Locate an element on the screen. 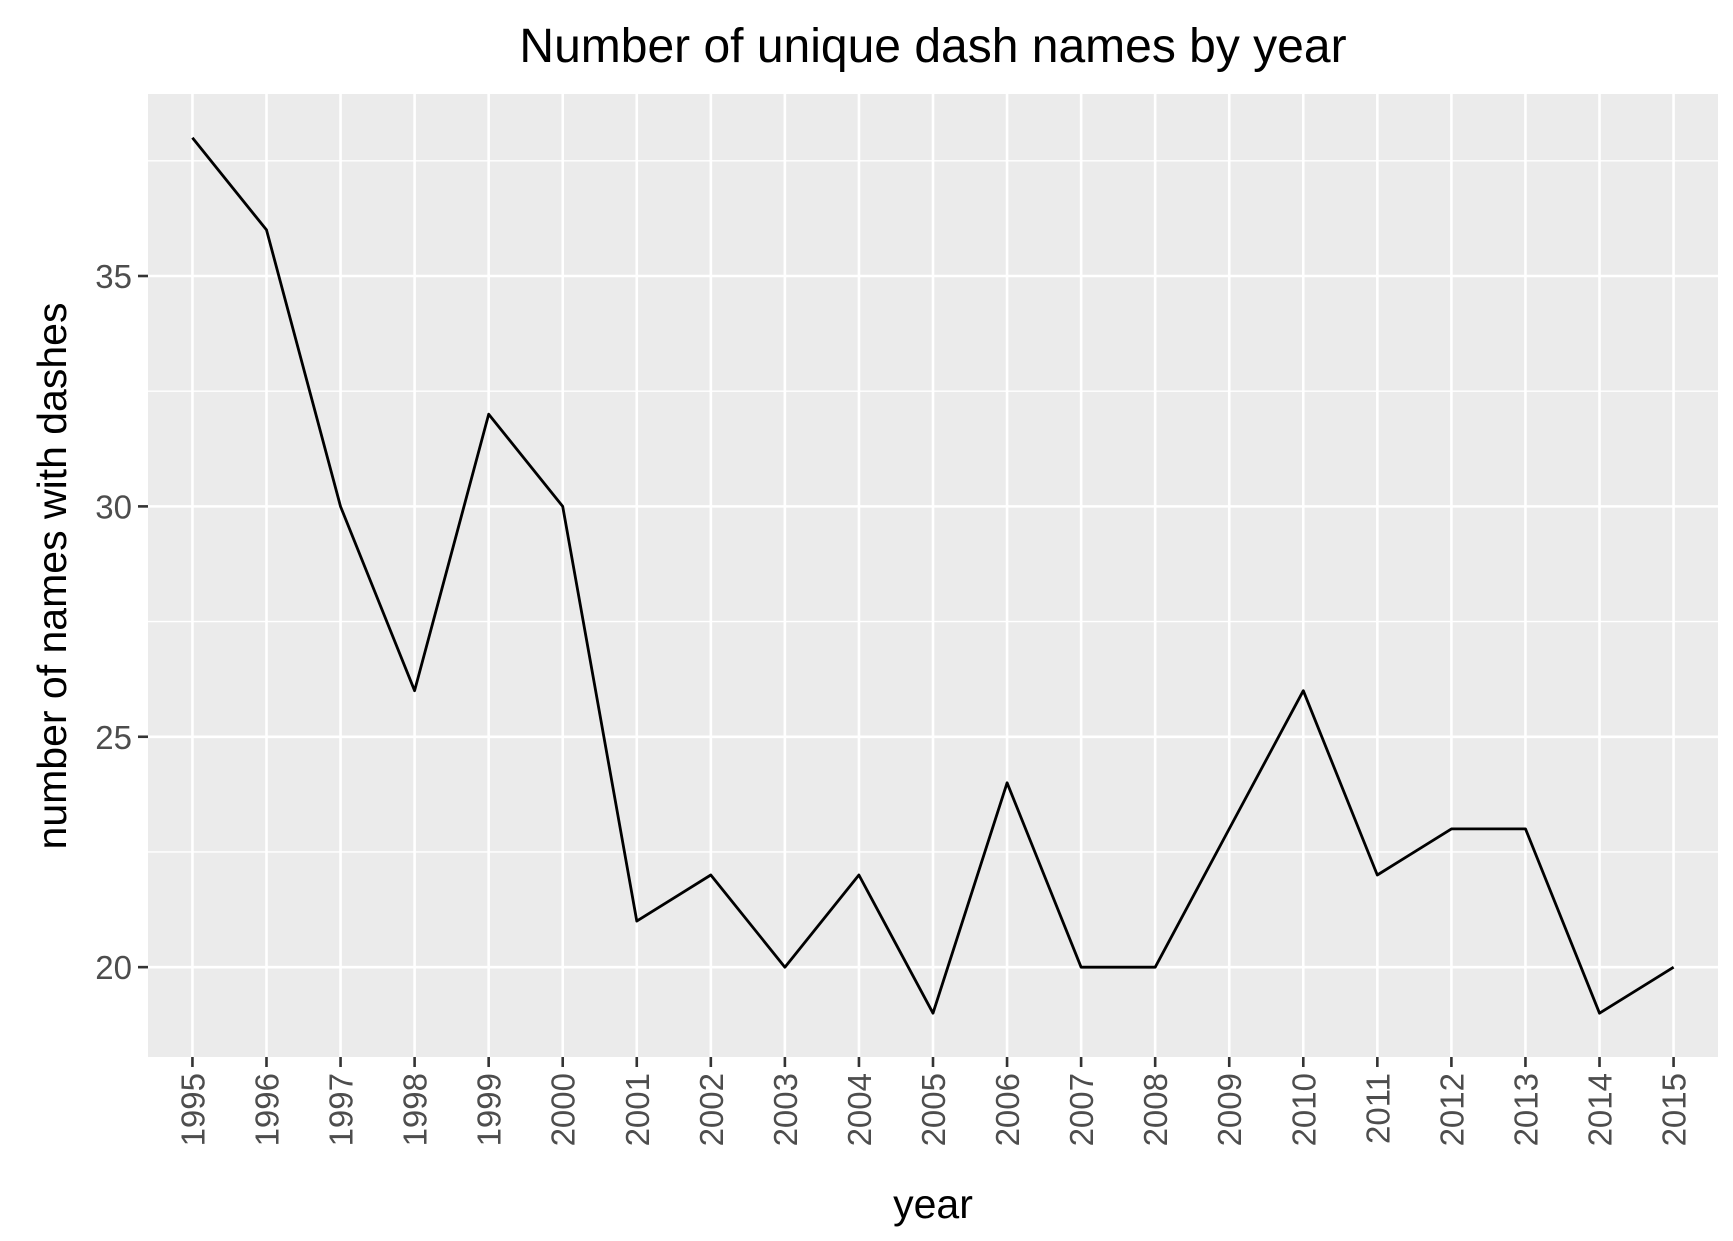 The height and width of the screenshot is (1241, 1733). x-tick-label: 2007 is located at coordinates (1081, 1109).